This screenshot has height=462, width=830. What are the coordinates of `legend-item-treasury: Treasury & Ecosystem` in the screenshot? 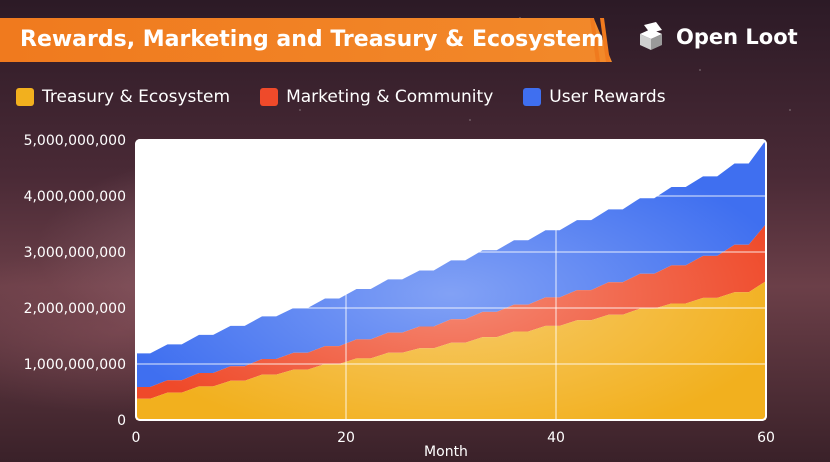 It's located at (123, 97).